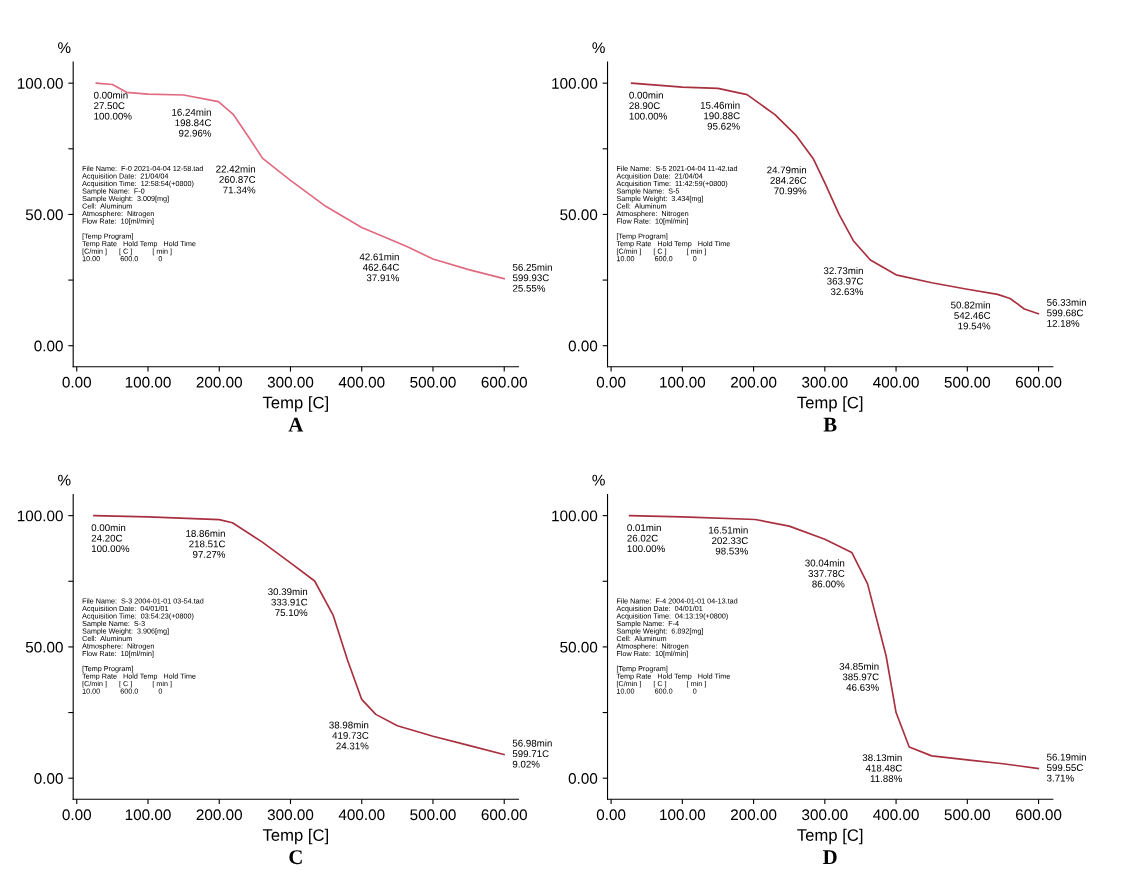 The width and height of the screenshot is (1126, 888). I want to click on text: C, so click(295, 857).